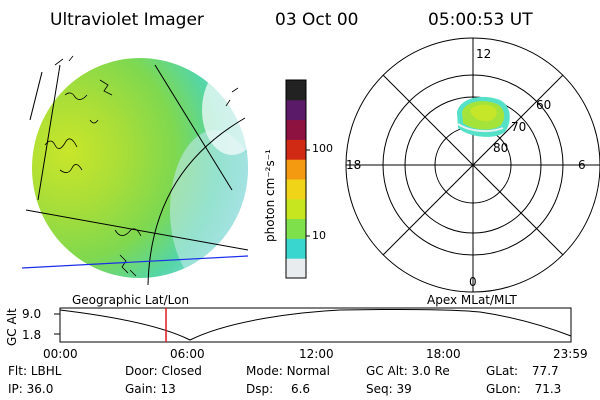 Image resolution: width=600 pixels, height=400 pixels. What do you see at coordinates (500, 148) in the screenshot?
I see `lat-label-80: 80` at bounding box center [500, 148].